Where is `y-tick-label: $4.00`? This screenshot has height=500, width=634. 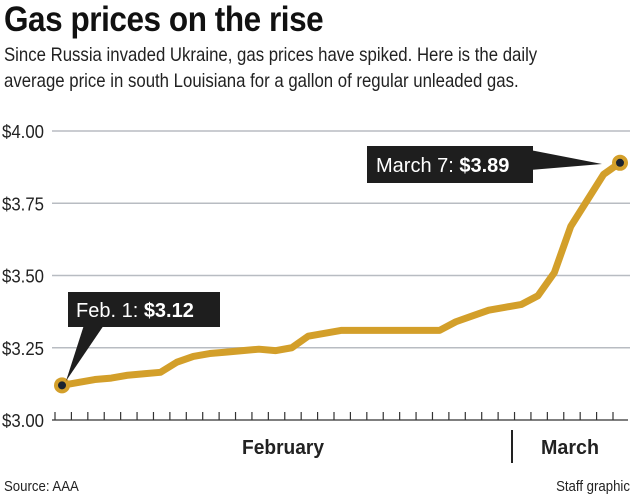
y-tick-label: $4.00 is located at coordinates (23, 132).